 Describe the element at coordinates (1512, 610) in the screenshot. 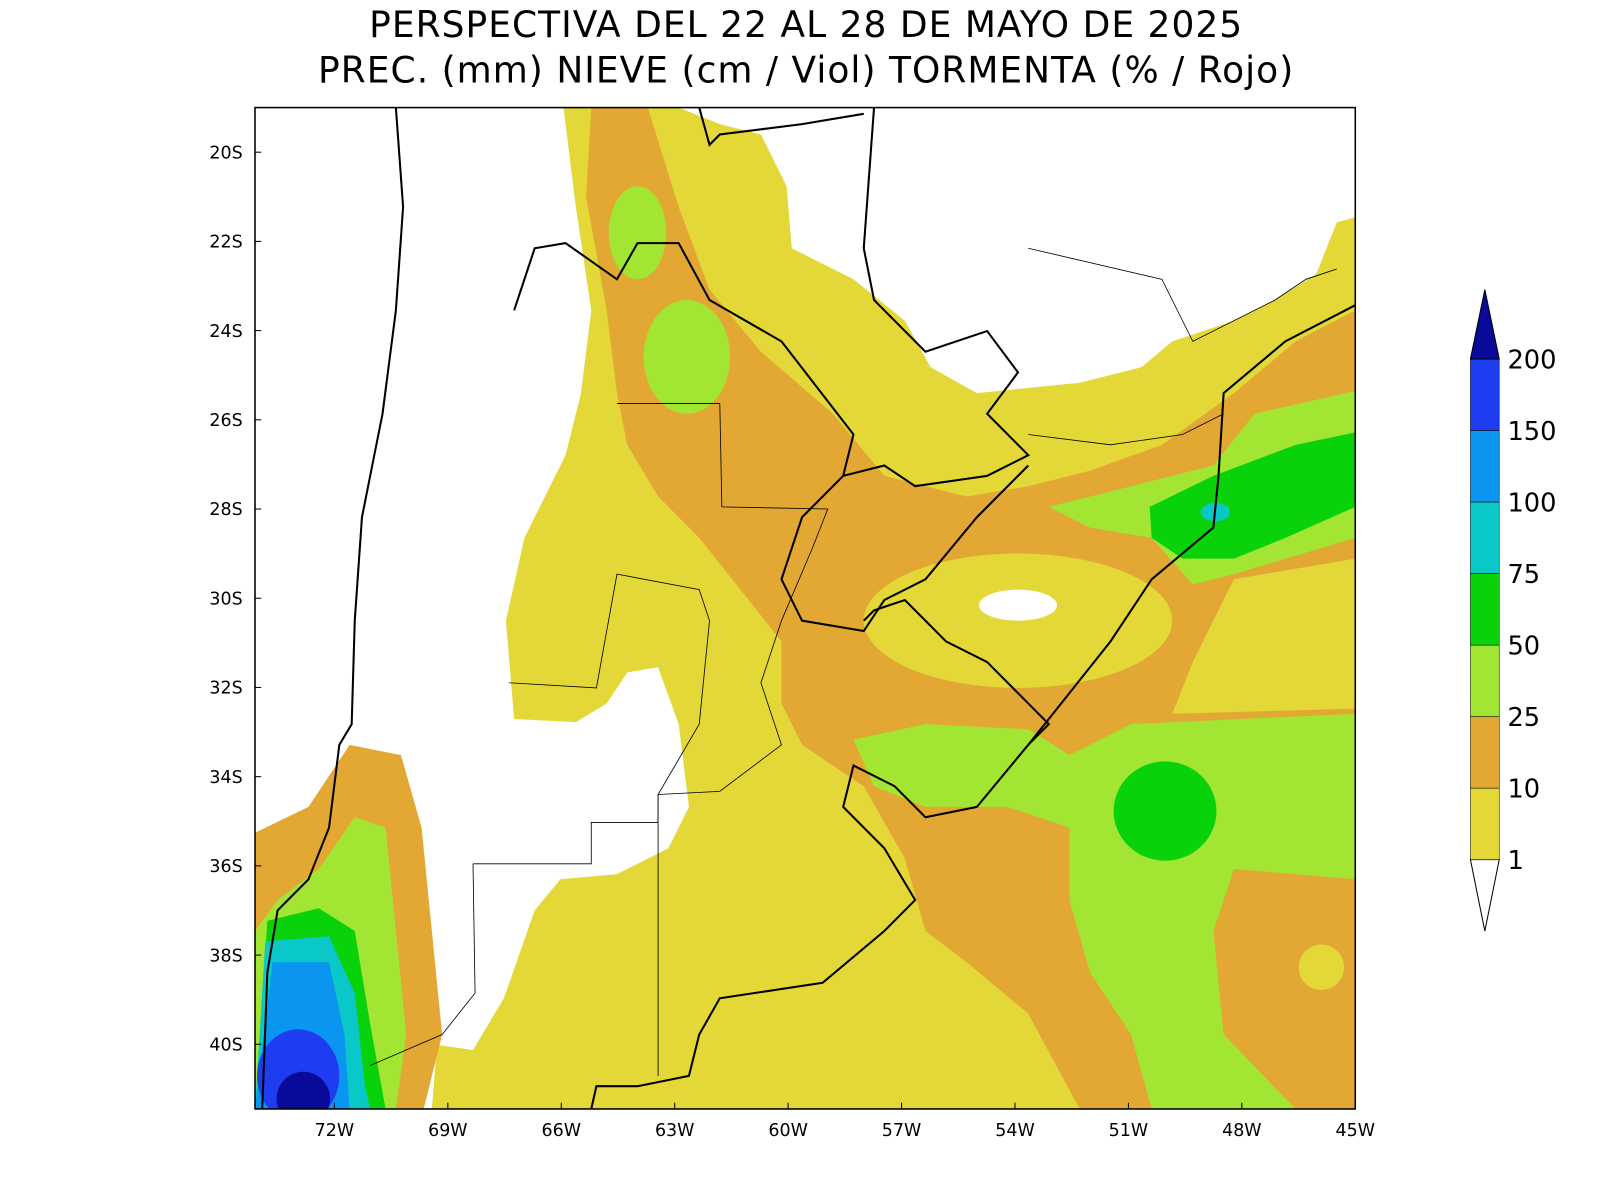

I see `colorbar: 1 10 25 50 75 100 150 200` at that location.